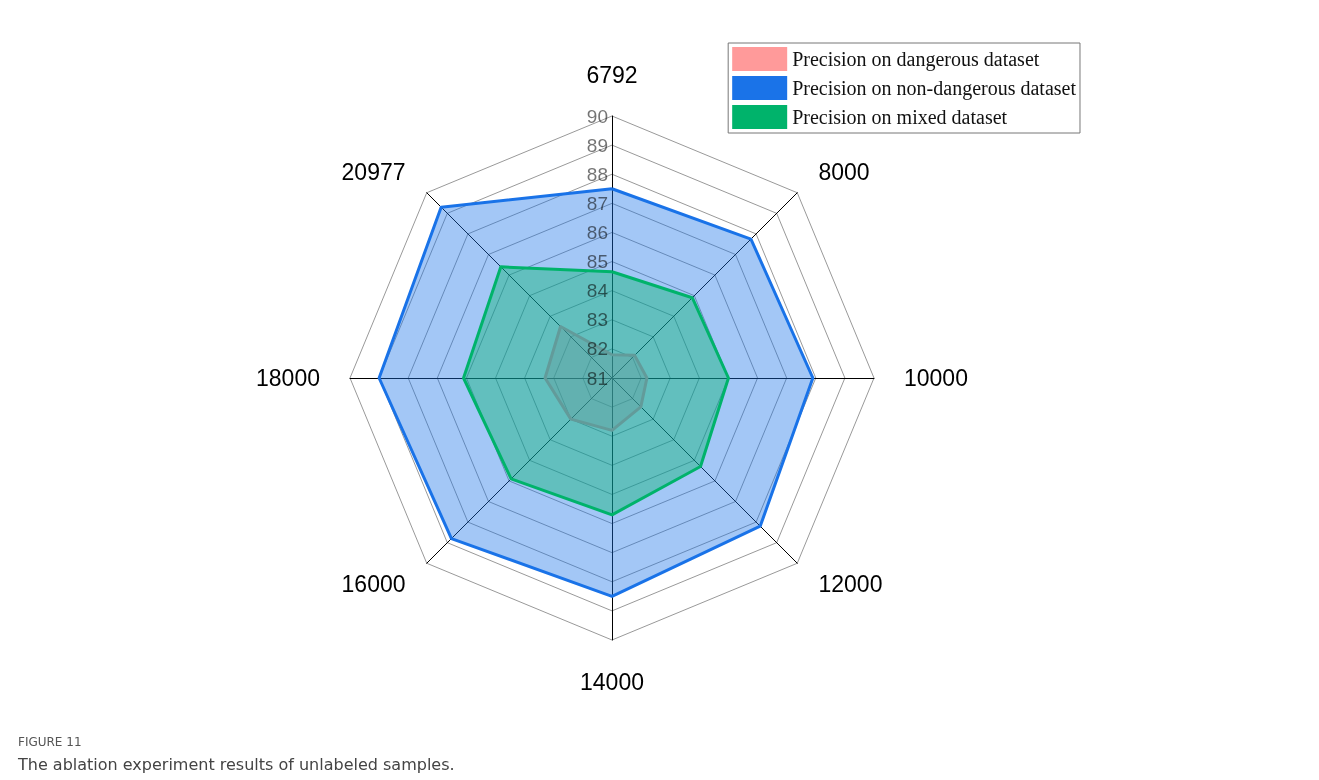  I want to click on spoke-label: 18000, so click(288, 378).